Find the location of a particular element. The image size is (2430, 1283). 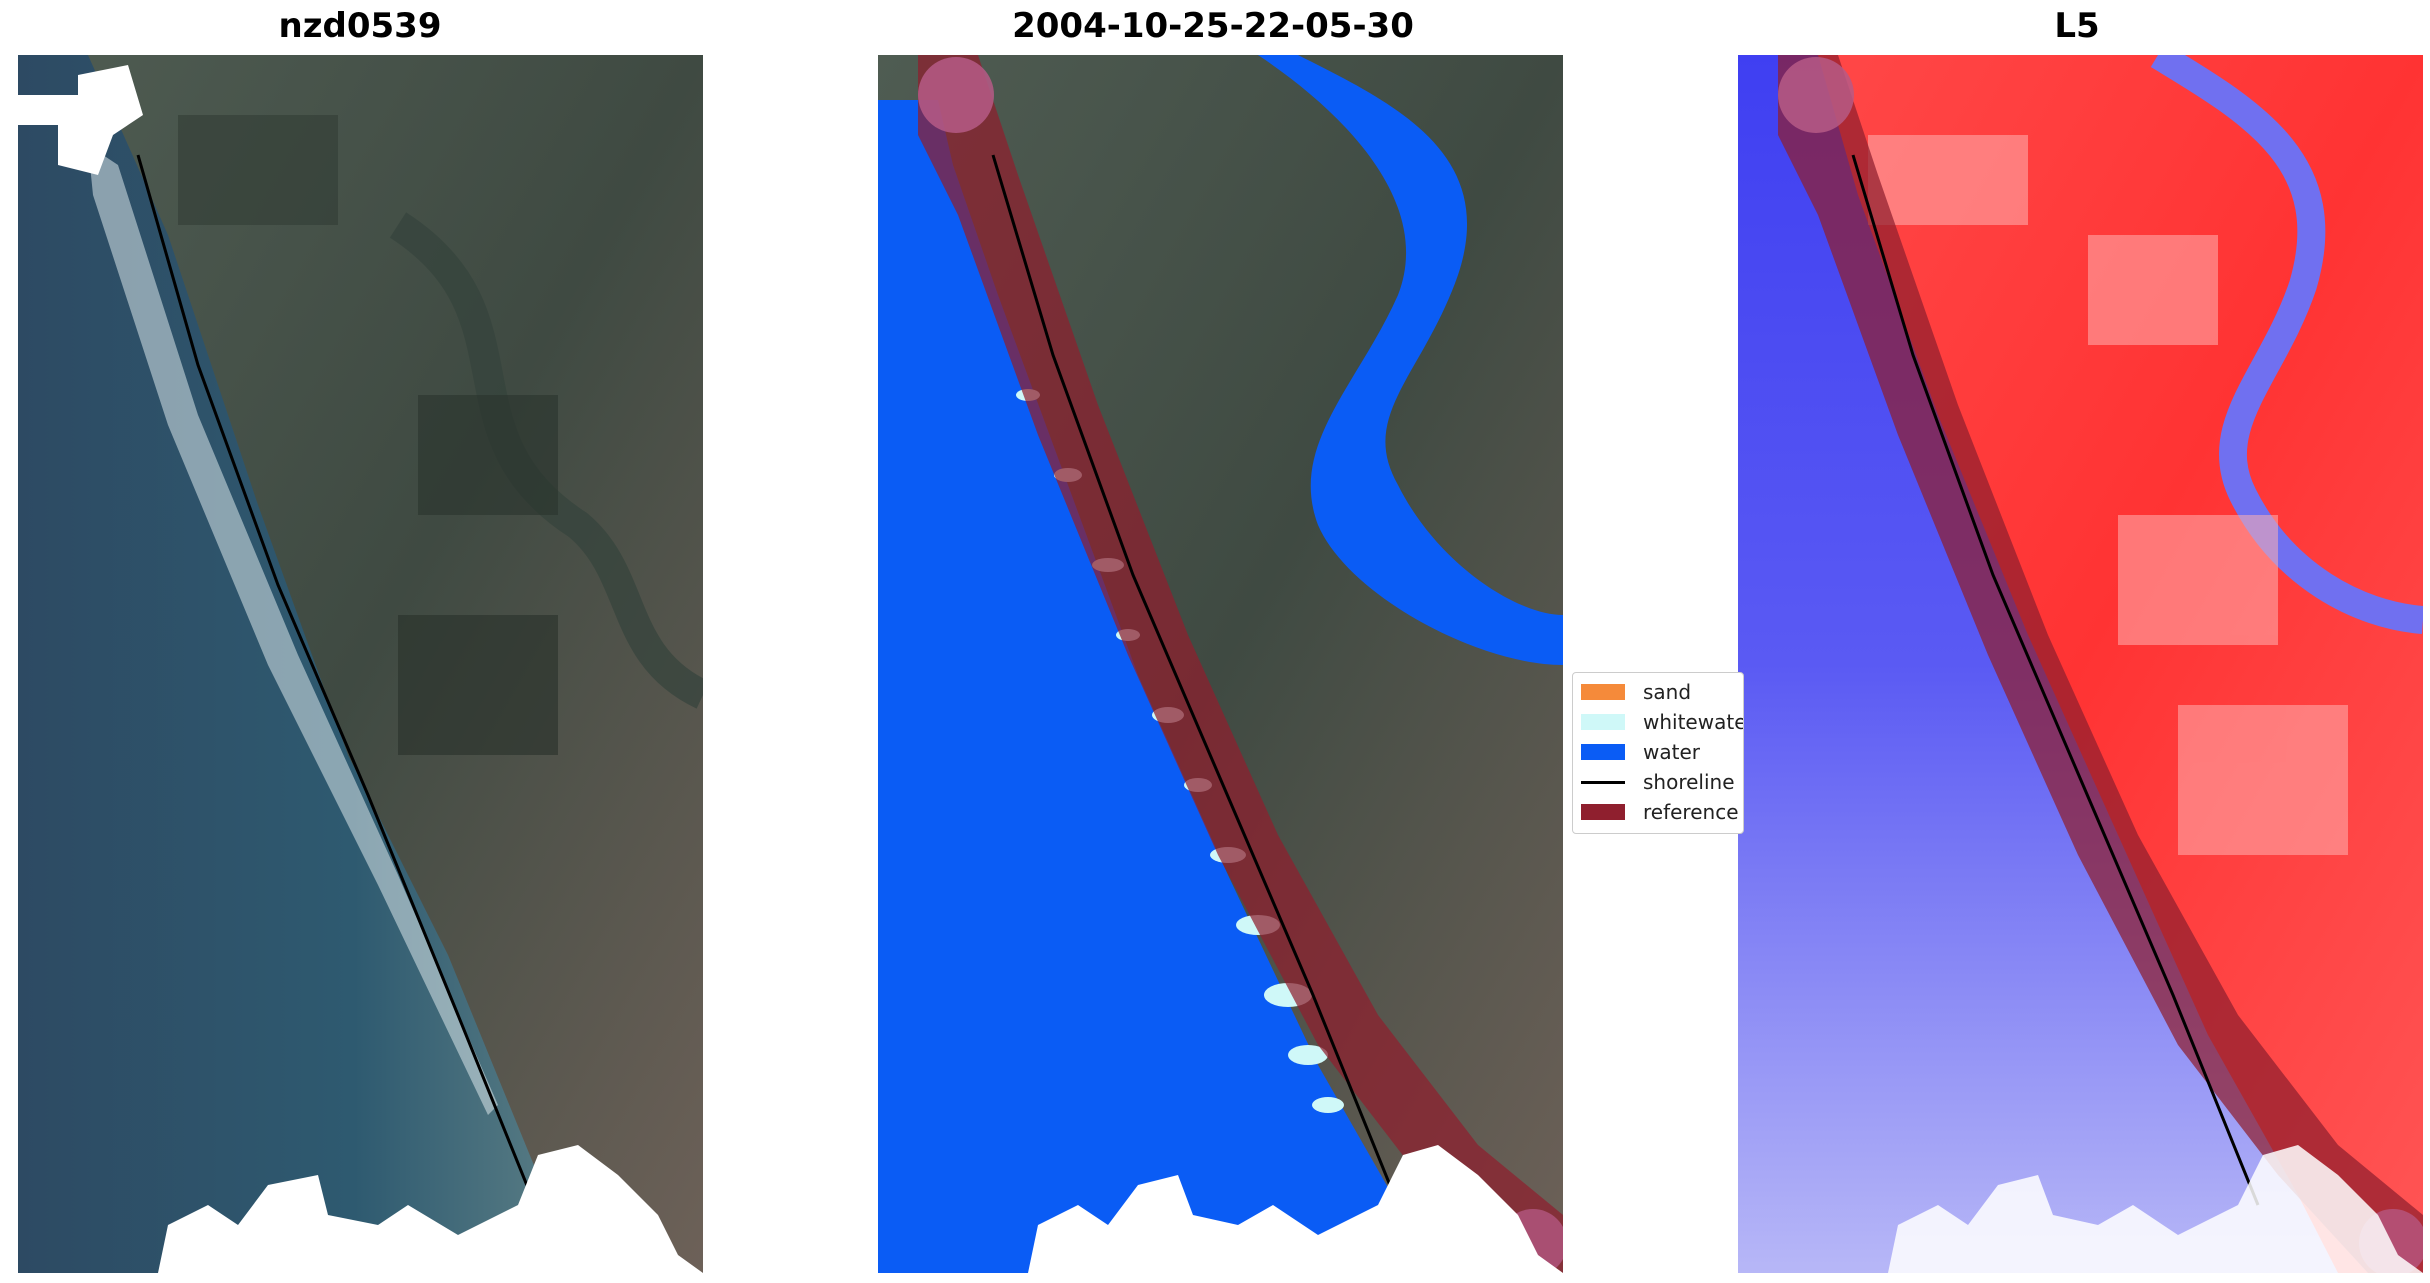

surf-zone is located at coordinates (293, 630).